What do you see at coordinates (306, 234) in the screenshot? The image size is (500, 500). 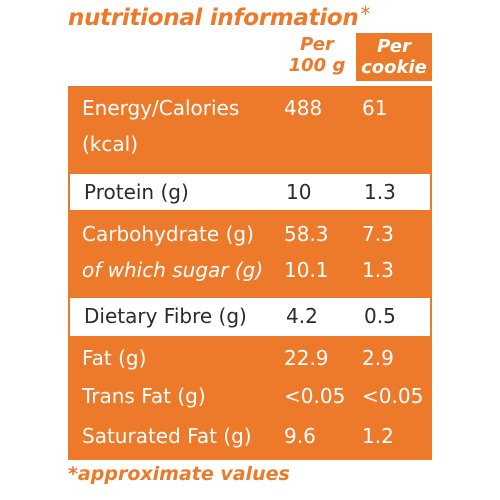 I see `carbohydrate-per100: 58.3` at bounding box center [306, 234].